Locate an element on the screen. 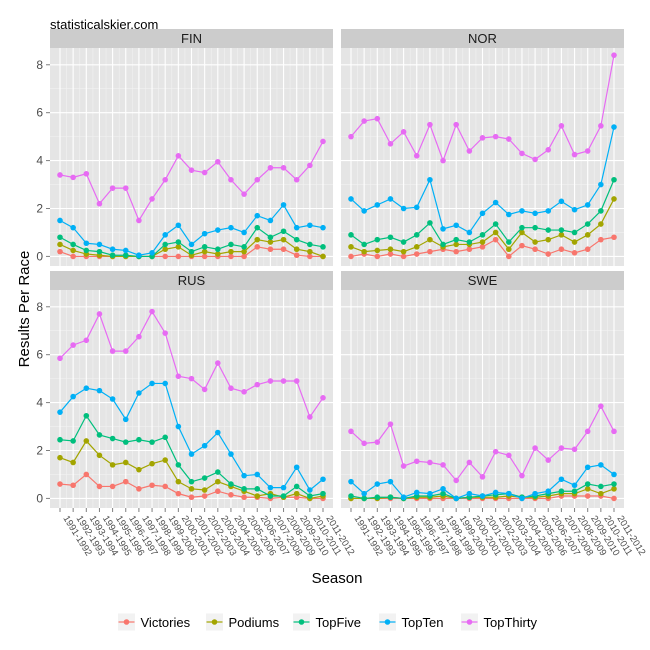  series-rus-topfive is located at coordinates (191, 455).